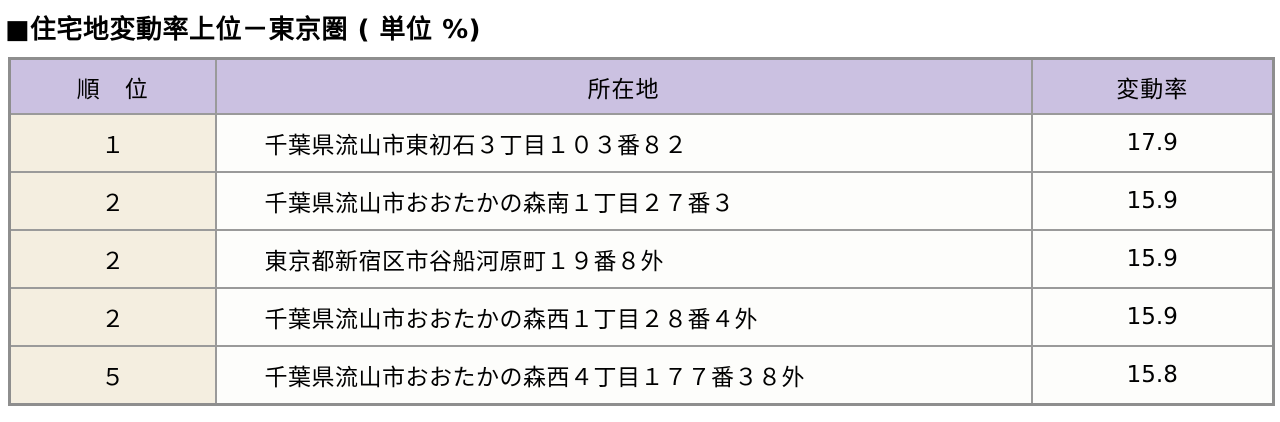 This screenshot has height=422, width=1280. I want to click on rate-cell: 17.9, so click(1152, 143).